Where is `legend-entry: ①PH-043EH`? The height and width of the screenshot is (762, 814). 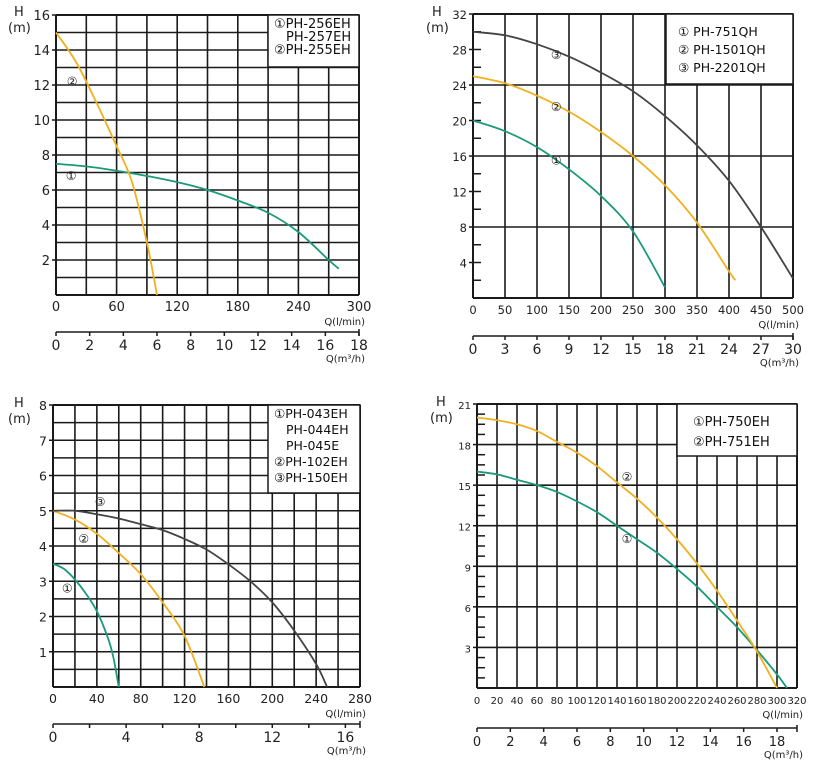 legend-entry: ①PH-043EH is located at coordinates (311, 413).